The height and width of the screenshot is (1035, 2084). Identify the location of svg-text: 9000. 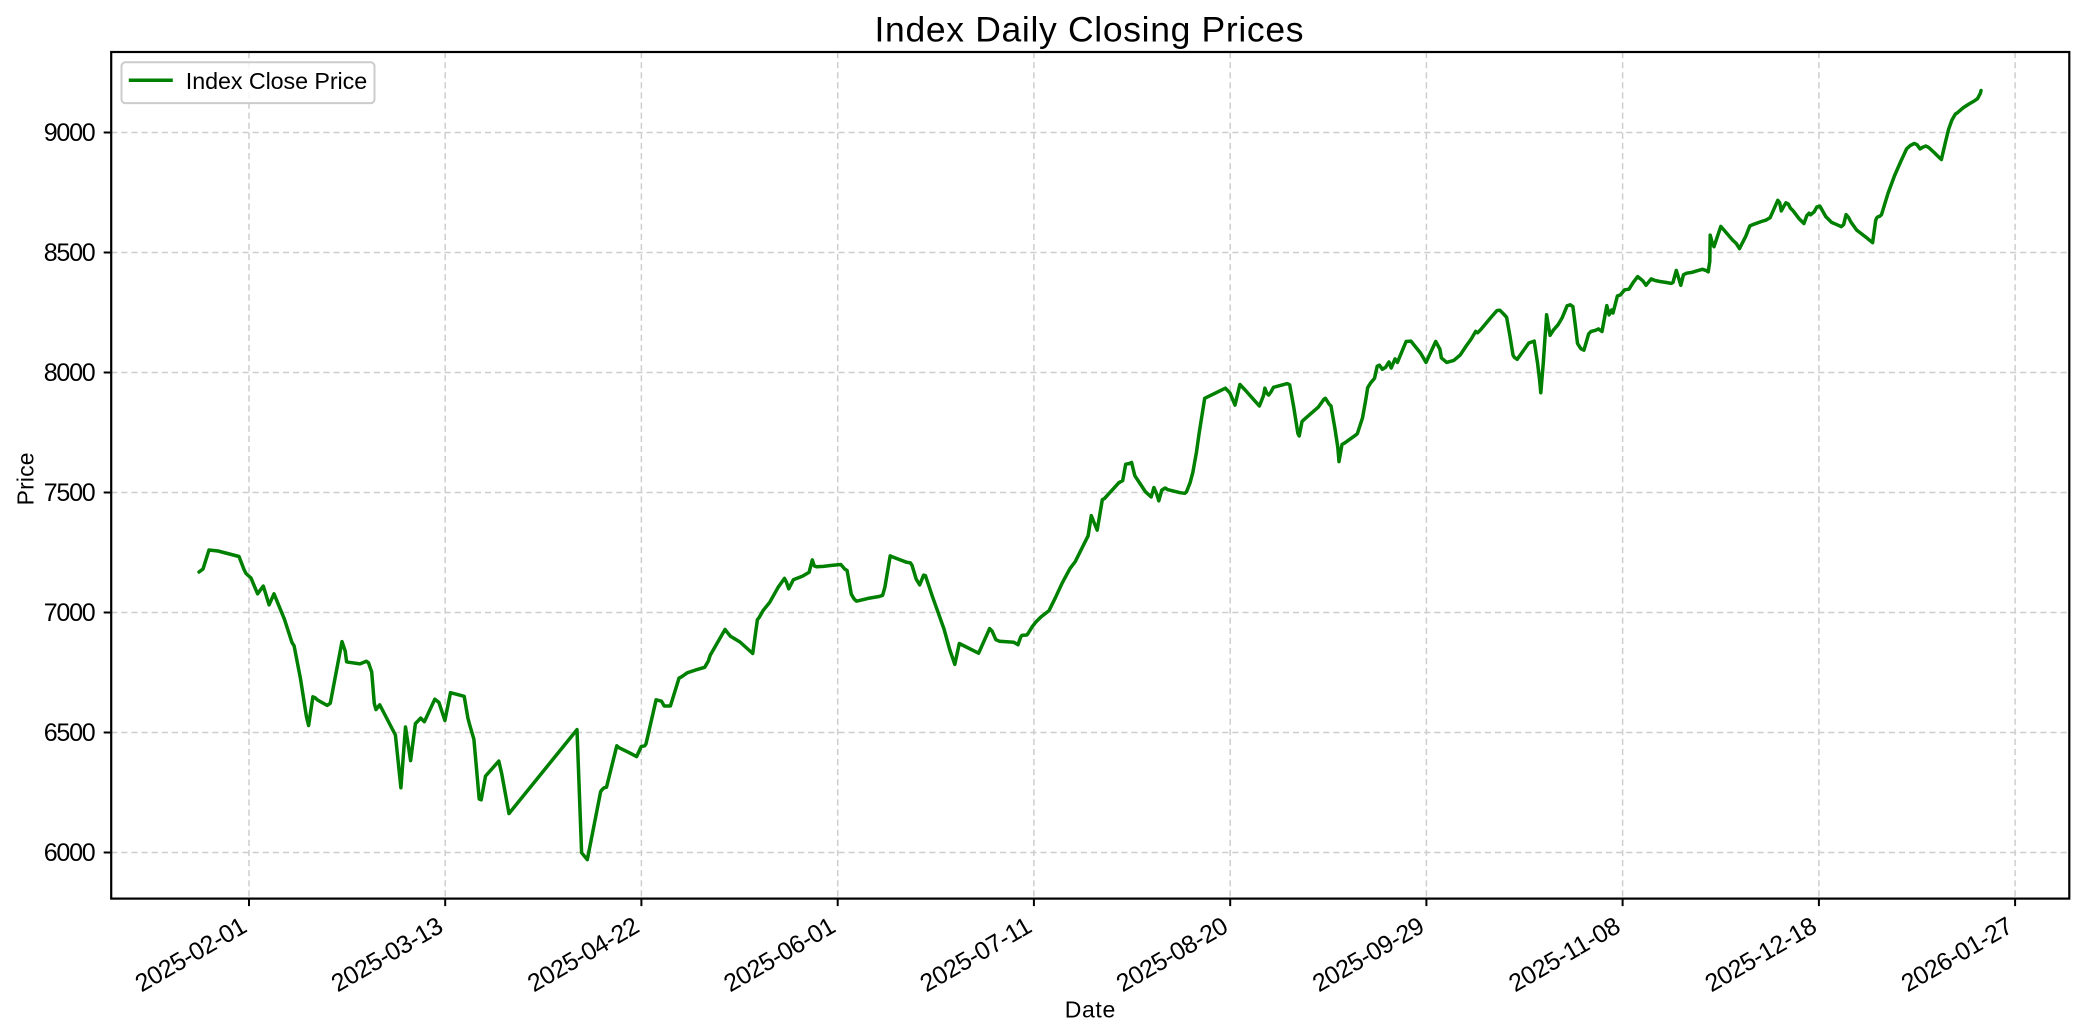
(70, 133).